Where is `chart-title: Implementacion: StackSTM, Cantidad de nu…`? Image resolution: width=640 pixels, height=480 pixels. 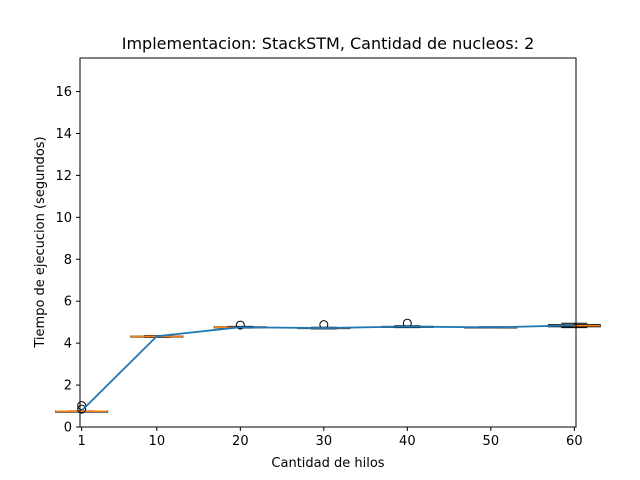
chart-title: Implementacion: StackSTM, Cantidad de nu… is located at coordinates (328, 43).